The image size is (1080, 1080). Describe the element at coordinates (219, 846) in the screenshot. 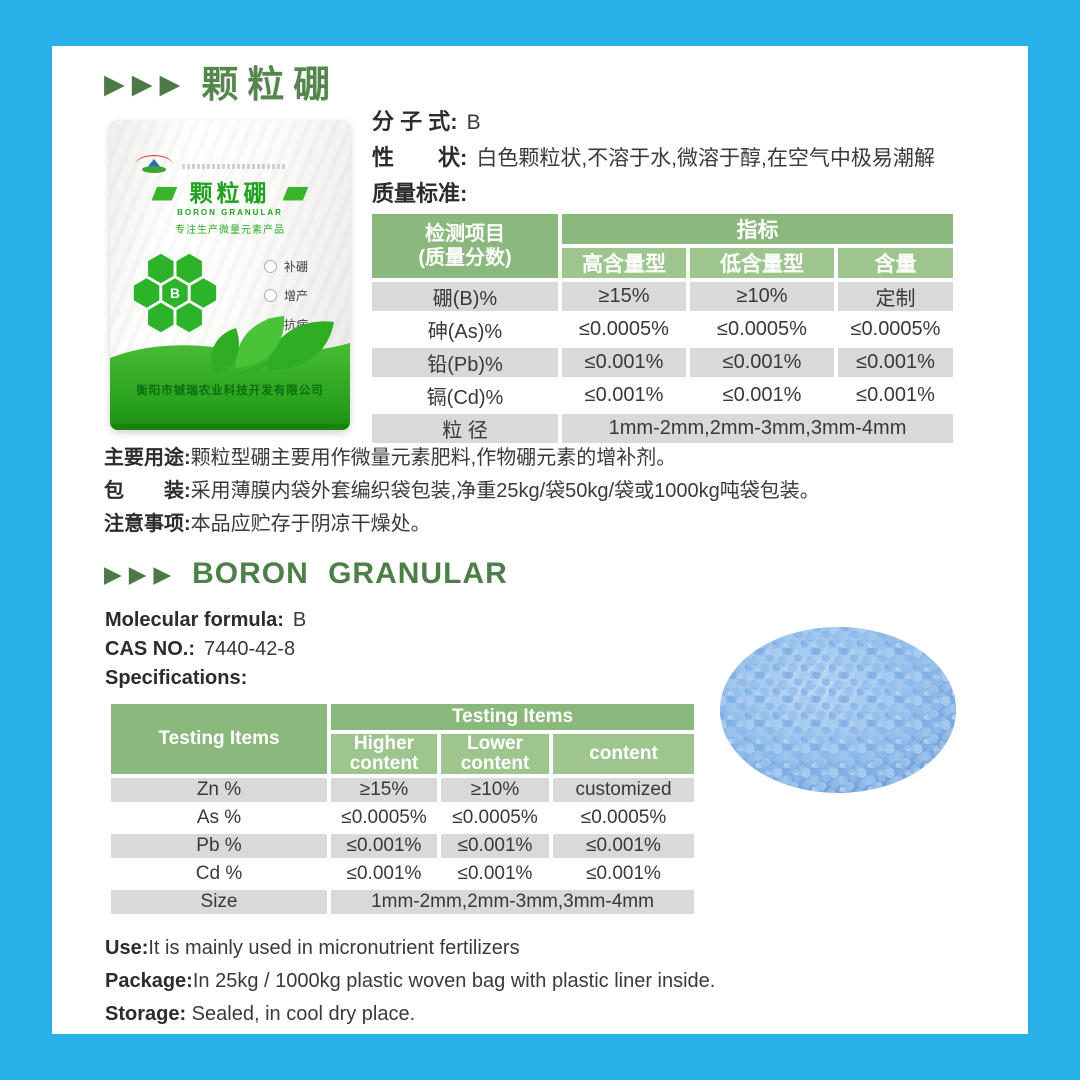

I see `cell-item: Pb %` at that location.